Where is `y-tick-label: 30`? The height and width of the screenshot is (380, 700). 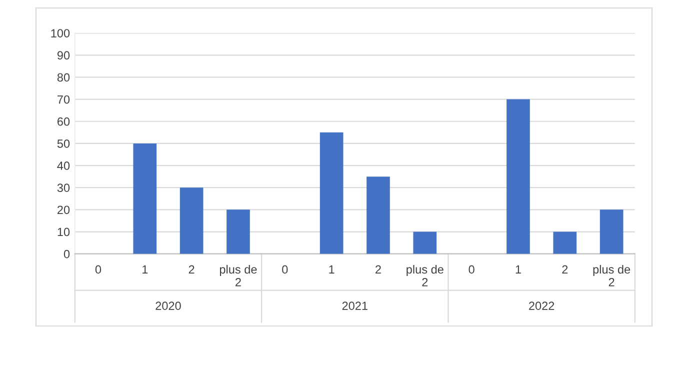
y-tick-label: 30 is located at coordinates (63, 188).